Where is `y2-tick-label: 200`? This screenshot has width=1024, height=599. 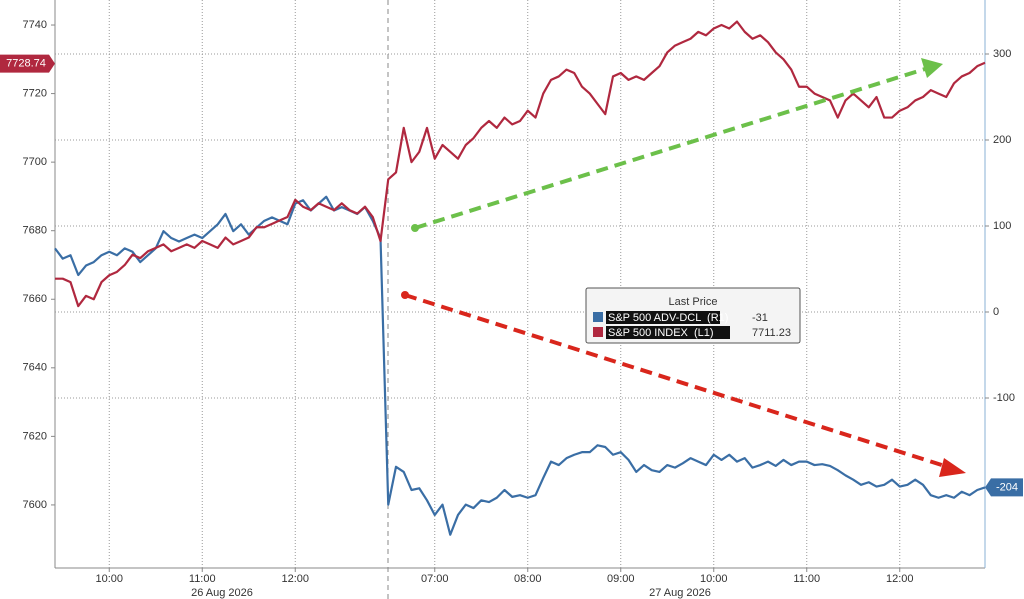
y2-tick-label: 200 is located at coordinates (1002, 140).